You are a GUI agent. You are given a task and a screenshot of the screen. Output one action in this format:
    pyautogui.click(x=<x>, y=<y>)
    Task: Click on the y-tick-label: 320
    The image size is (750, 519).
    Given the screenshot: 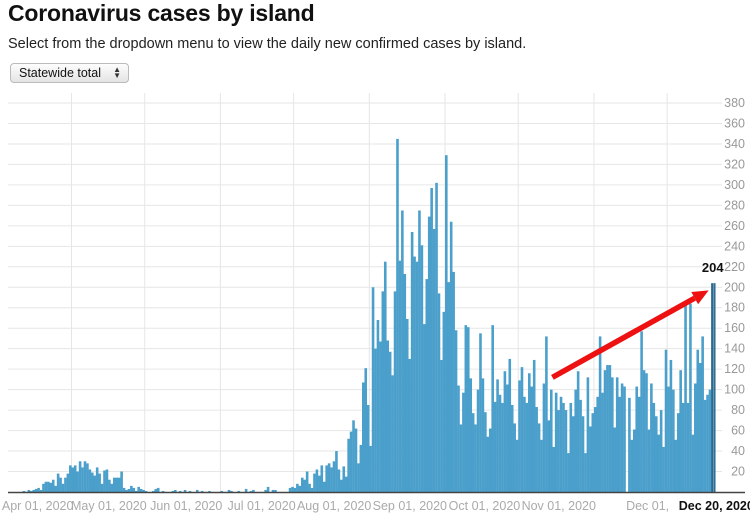 What is the action you would take?
    pyautogui.click(x=734, y=164)
    